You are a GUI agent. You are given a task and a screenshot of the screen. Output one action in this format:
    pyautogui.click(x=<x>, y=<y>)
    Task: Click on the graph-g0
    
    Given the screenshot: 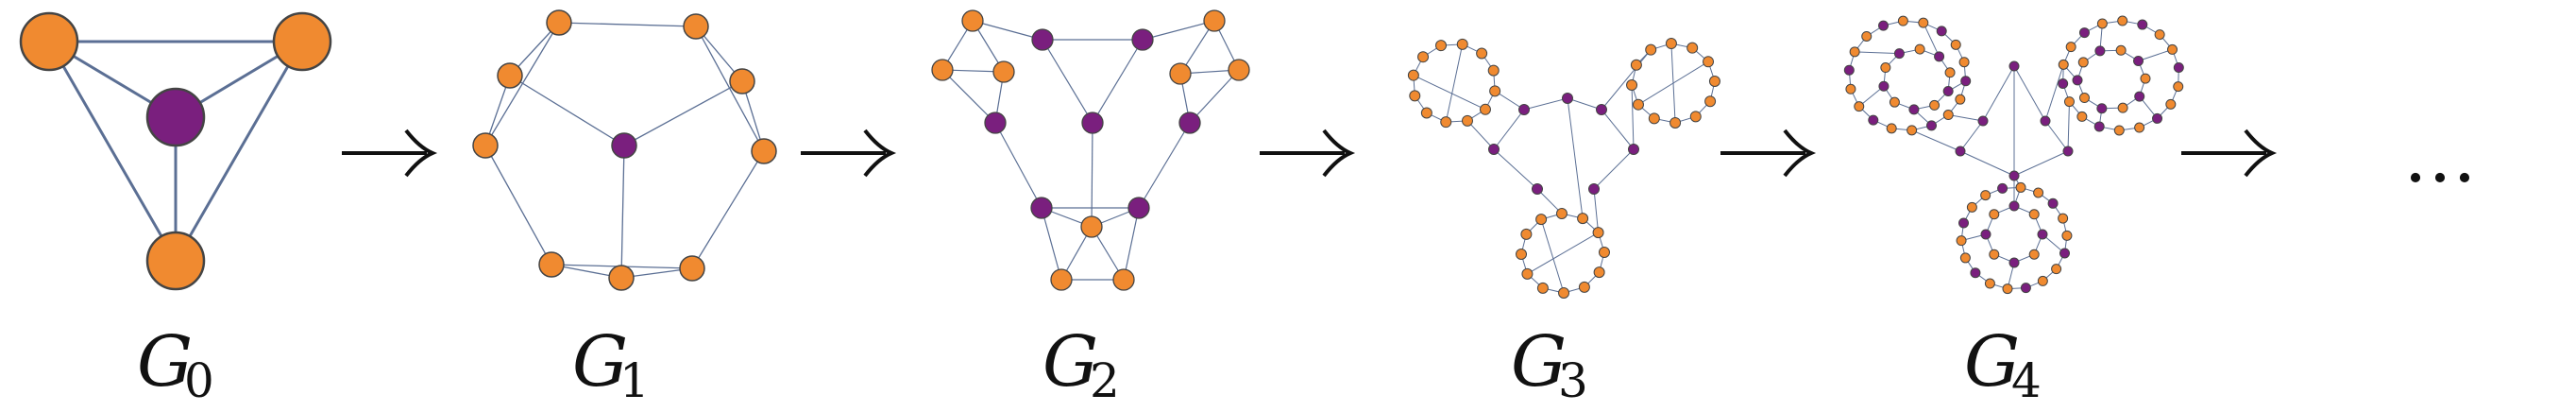 What is the action you would take?
    pyautogui.click(x=175, y=151)
    